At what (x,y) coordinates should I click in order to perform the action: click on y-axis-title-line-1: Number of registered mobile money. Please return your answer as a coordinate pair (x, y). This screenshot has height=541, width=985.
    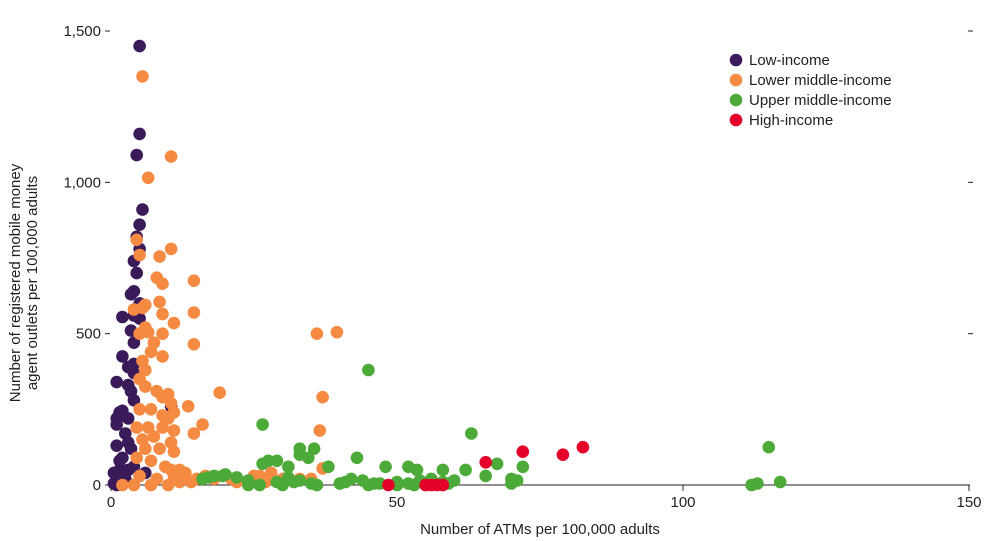
    Looking at the image, I should click on (15, 282).